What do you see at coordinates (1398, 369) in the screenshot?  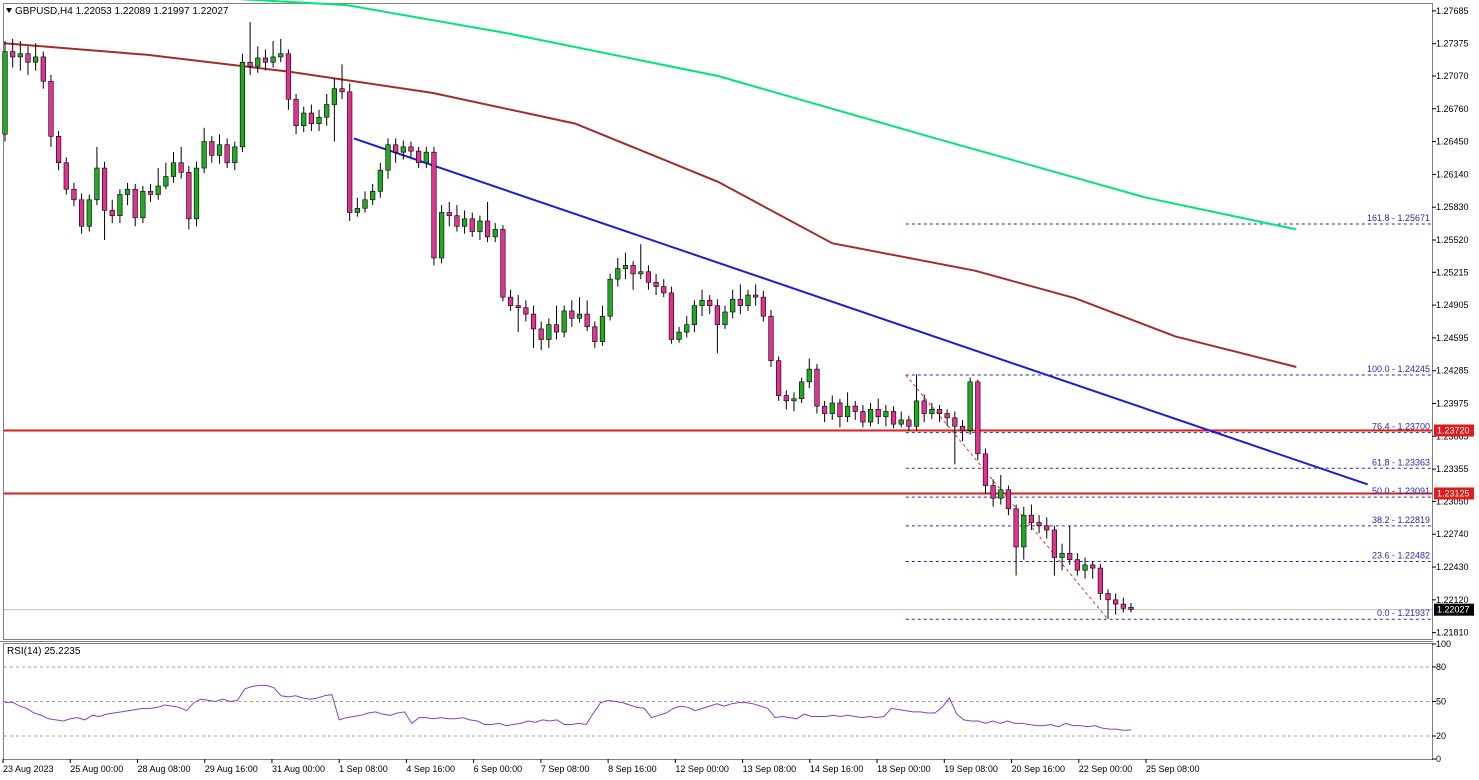 I see `fib-level-label: 100.0 - 1.24245` at bounding box center [1398, 369].